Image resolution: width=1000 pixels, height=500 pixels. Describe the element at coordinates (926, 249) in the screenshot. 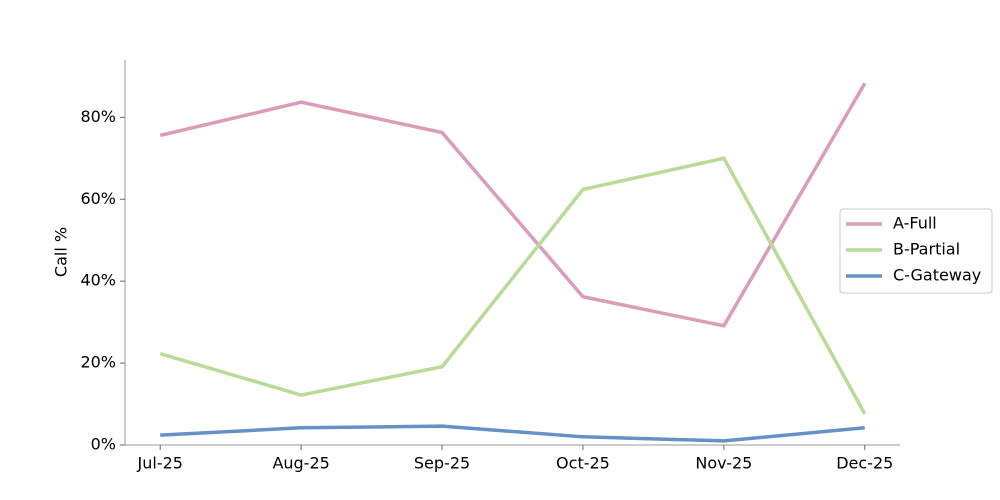

I see `legend-label: B-Partial` at that location.